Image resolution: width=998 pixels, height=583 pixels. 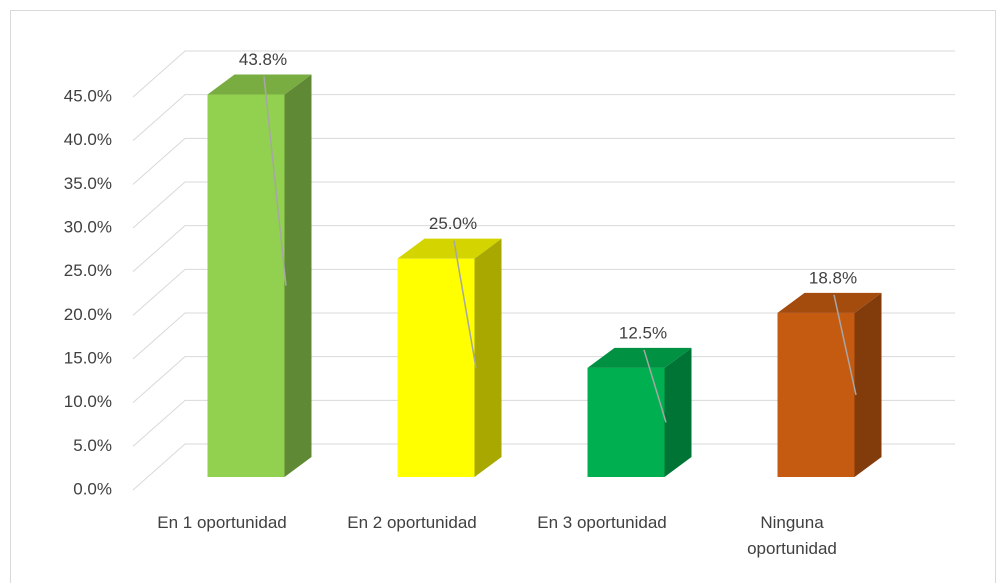 What do you see at coordinates (88, 183) in the screenshot?
I see `y-tick-label: 35.0%` at bounding box center [88, 183].